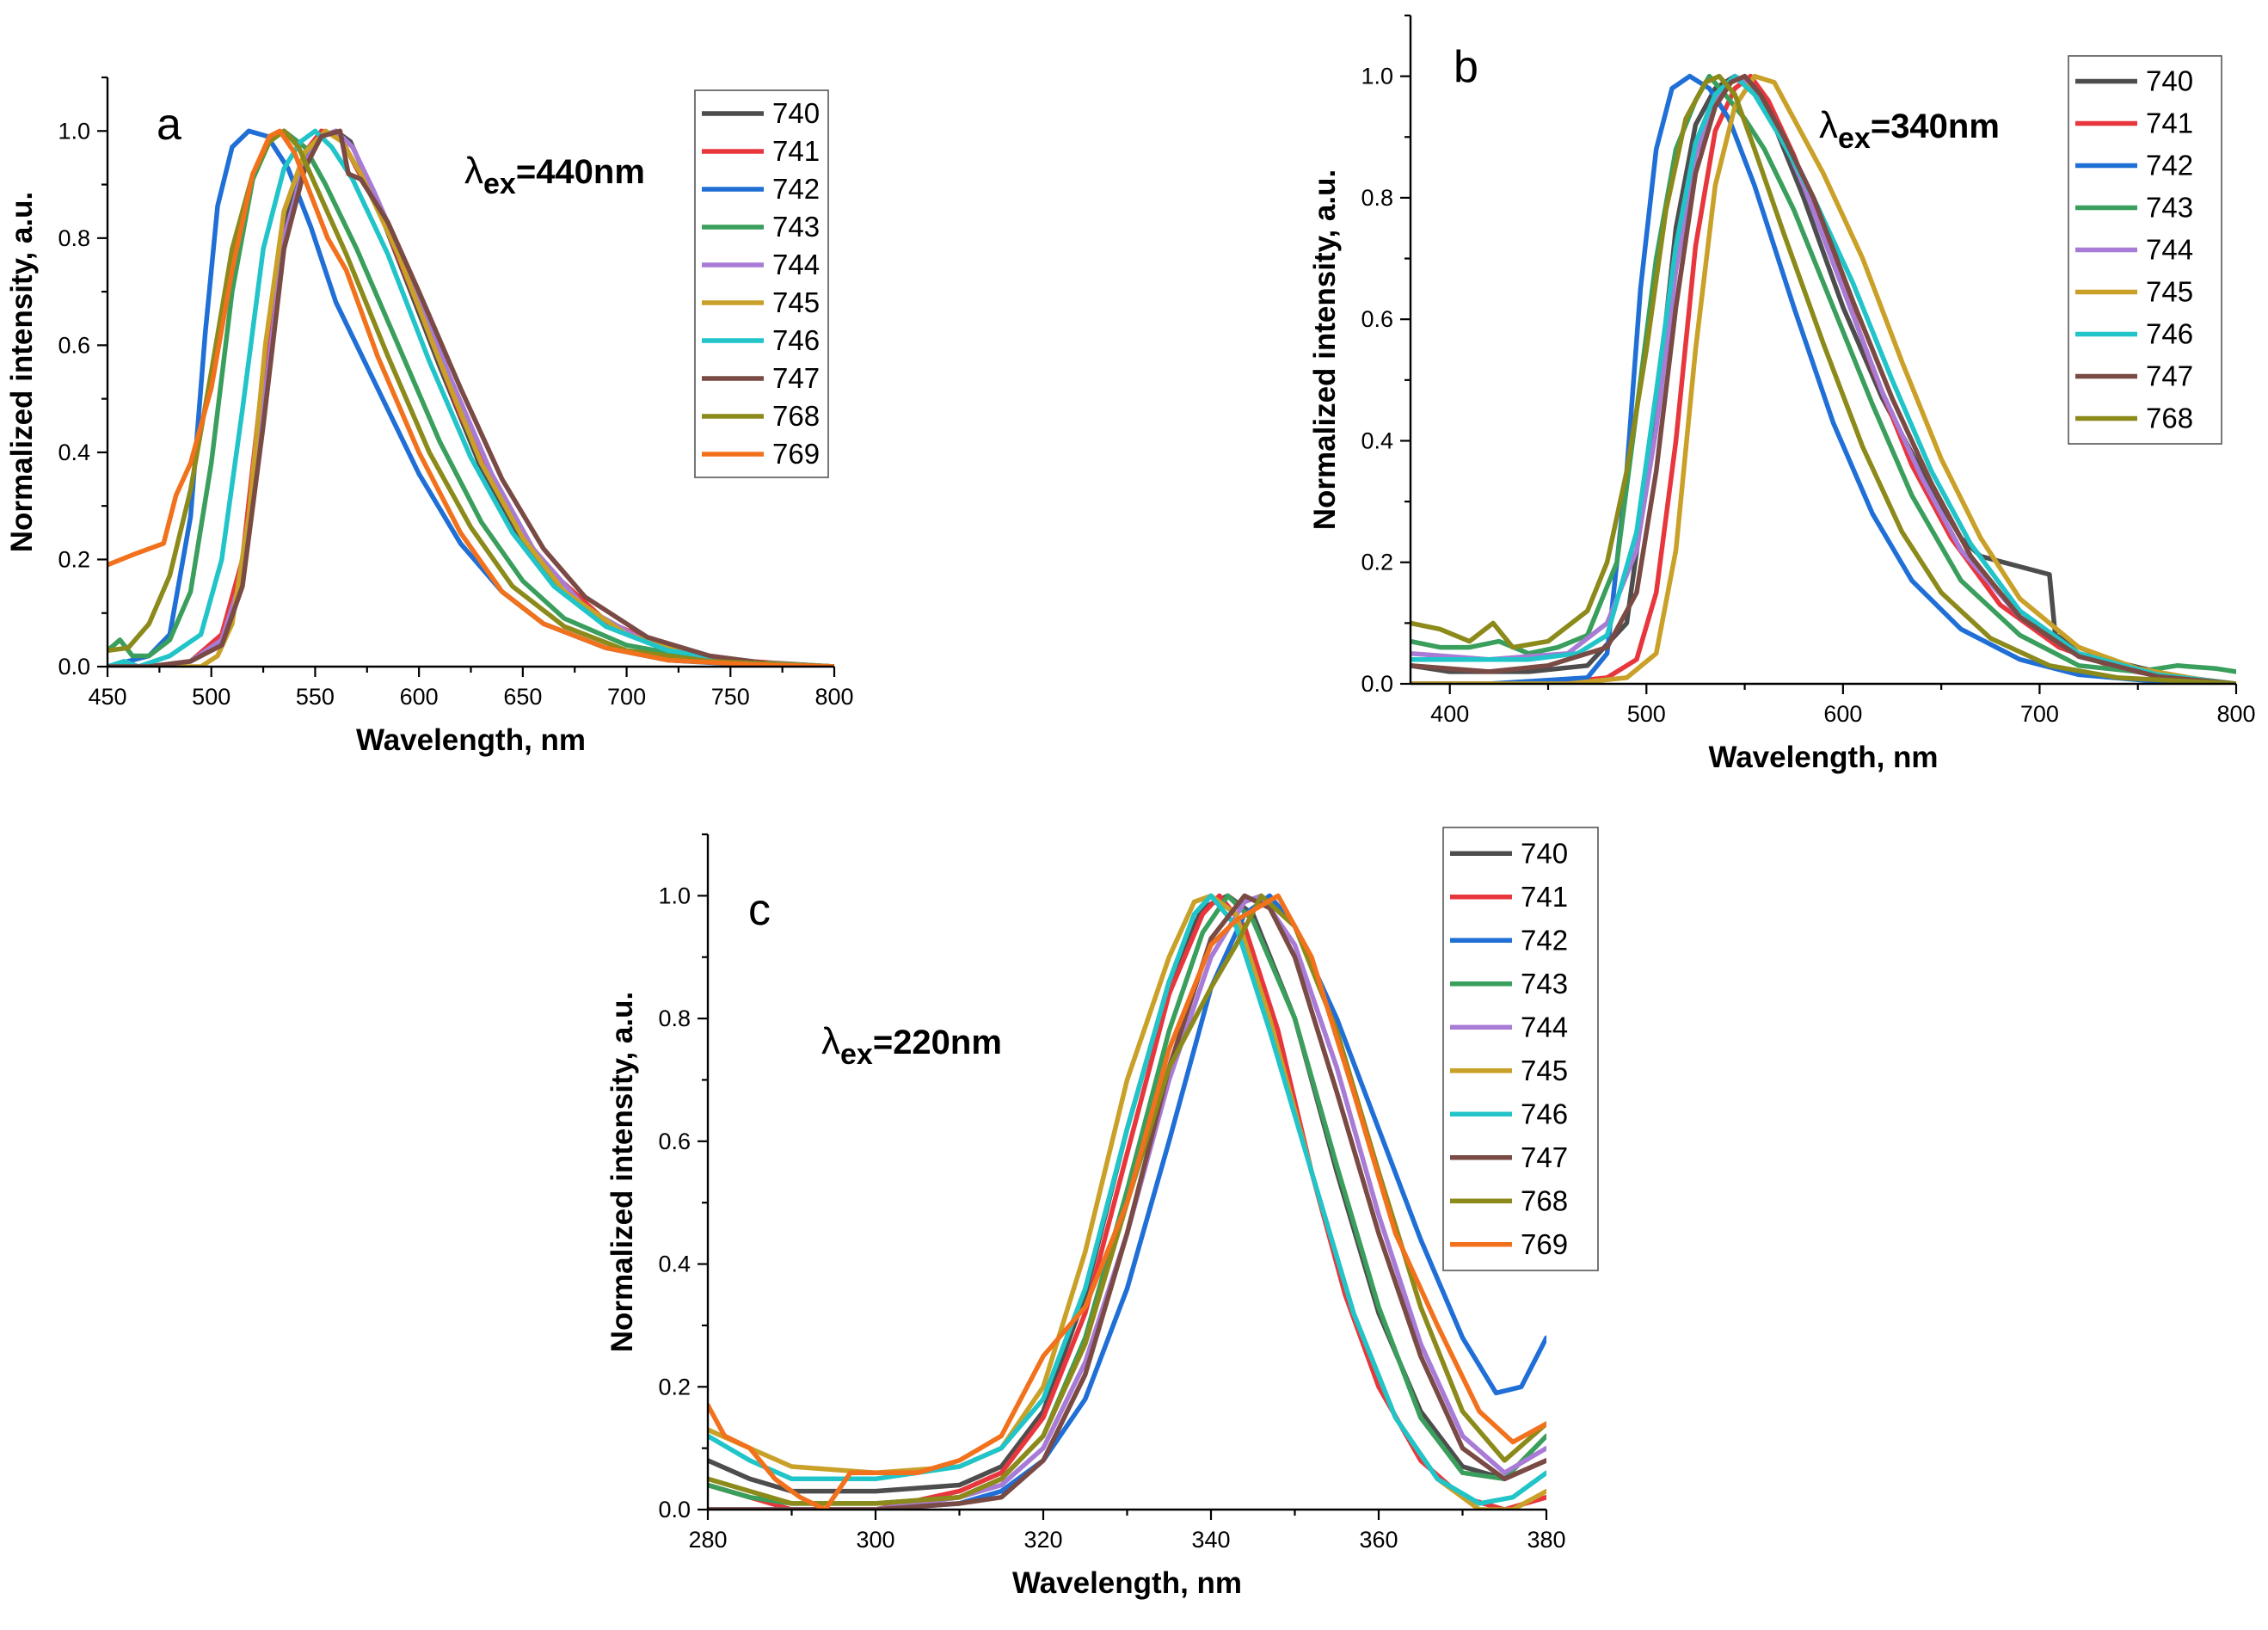 The image size is (2268, 1630). What do you see at coordinates (523, 697) in the screenshot?
I see `x-tick-label: 650` at bounding box center [523, 697].